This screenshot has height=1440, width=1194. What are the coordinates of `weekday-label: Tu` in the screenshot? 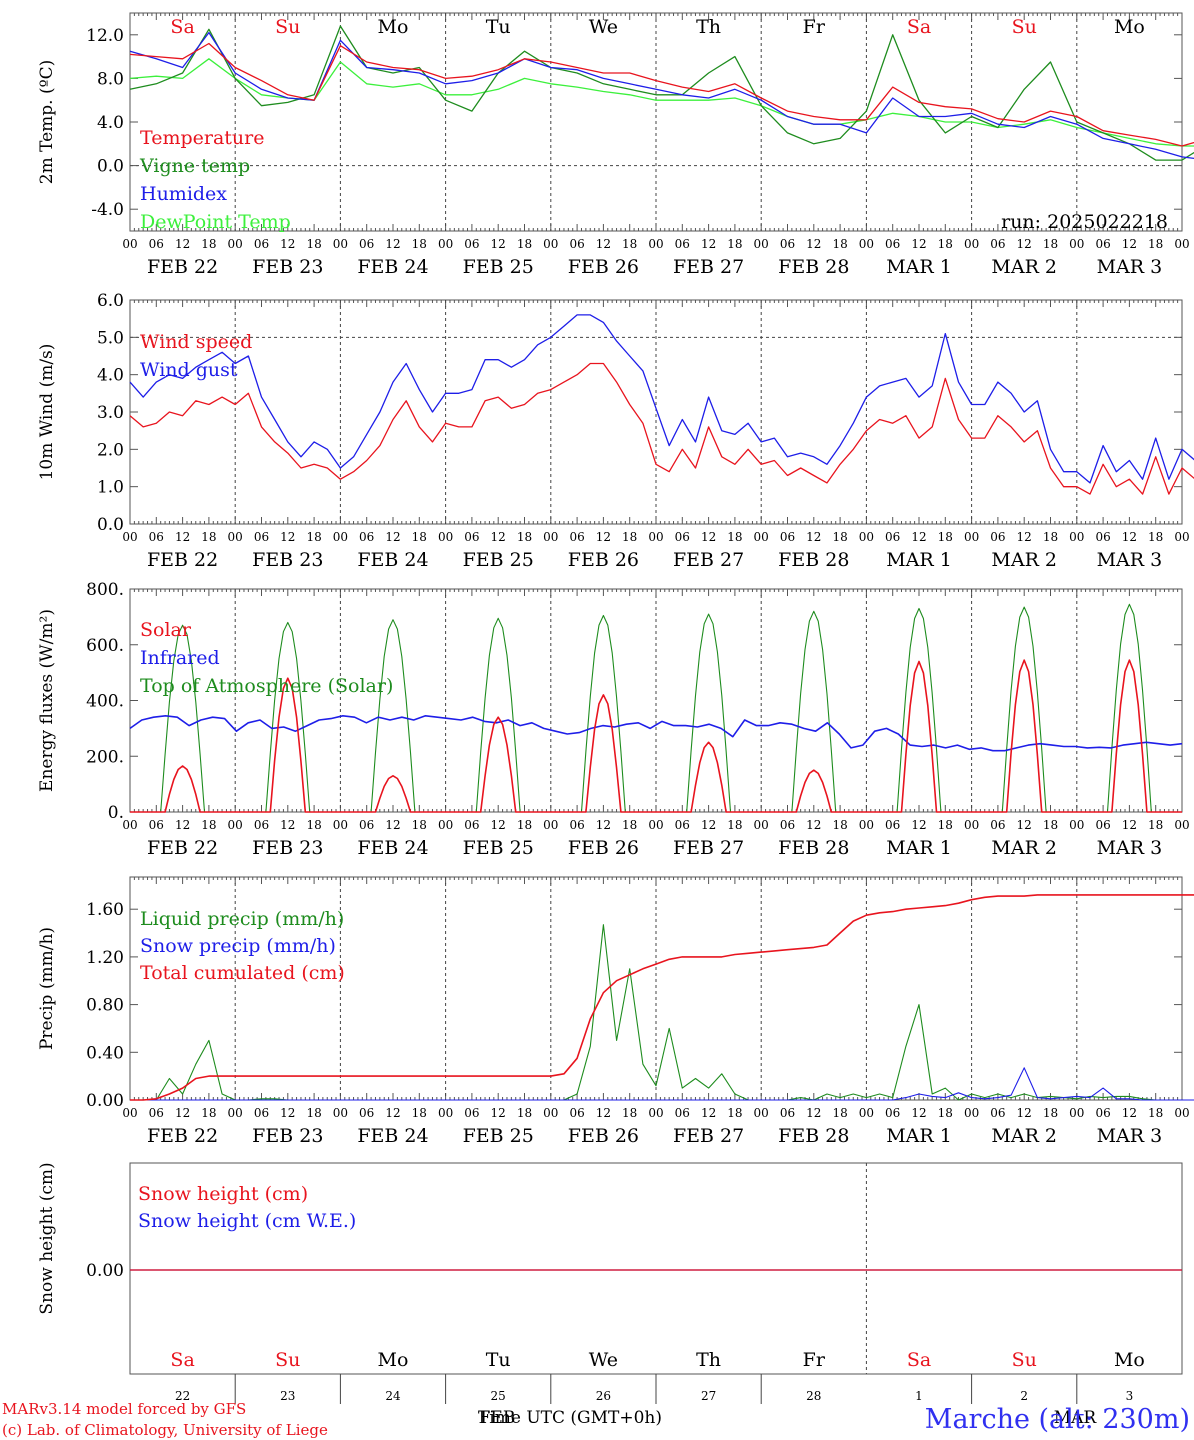 It's located at (498, 1360).